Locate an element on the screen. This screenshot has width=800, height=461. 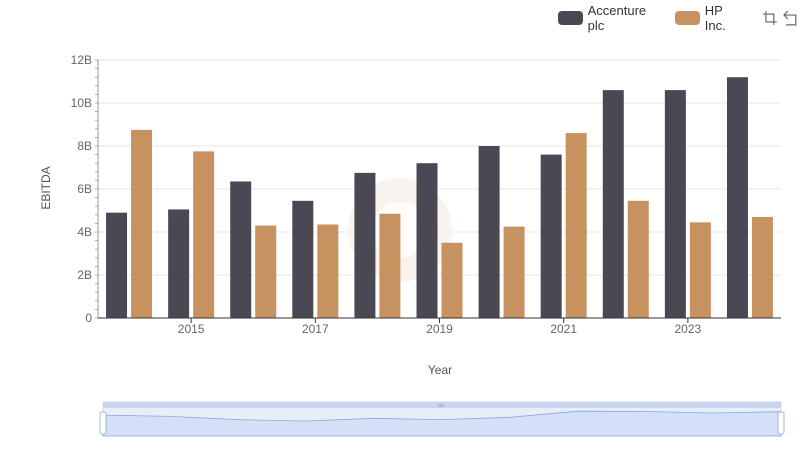
x-tick-label: 2019 is located at coordinates (439, 329).